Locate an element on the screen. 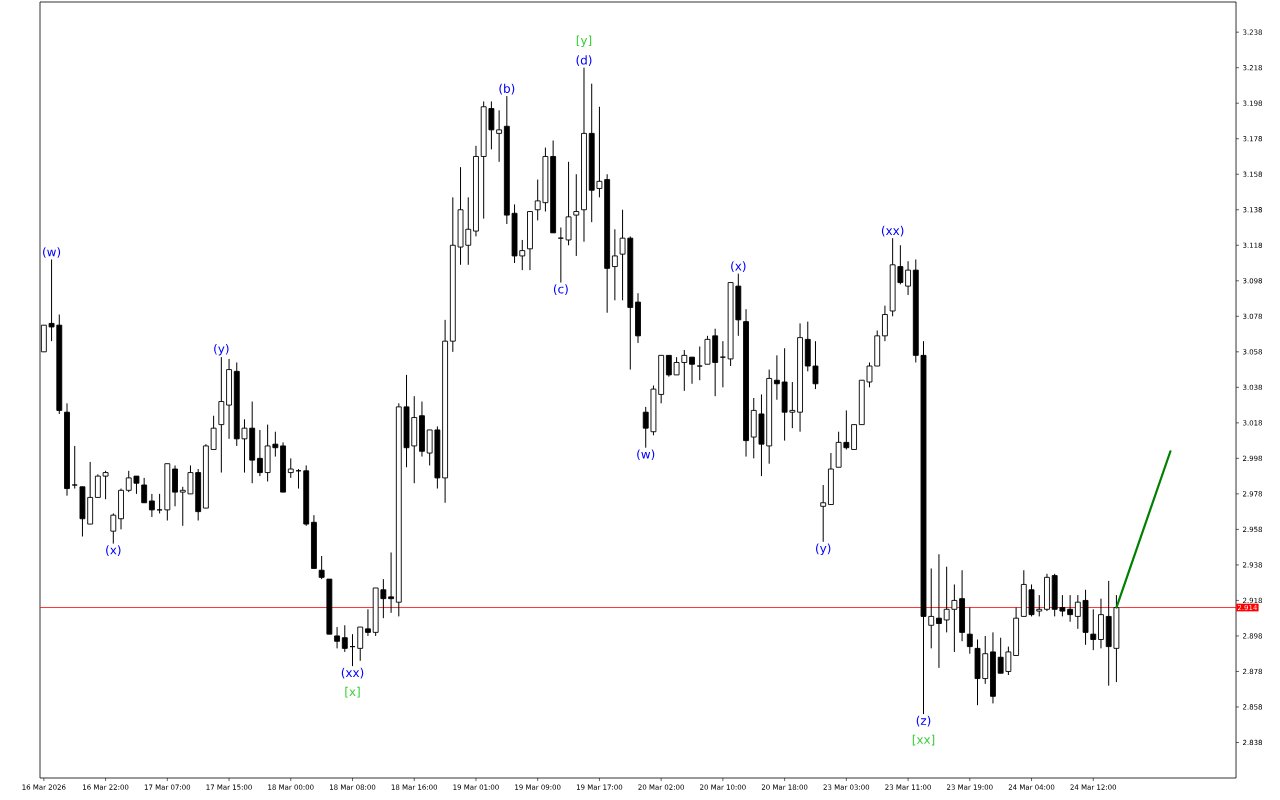  annotation: [xx] is located at coordinates (923, 740).